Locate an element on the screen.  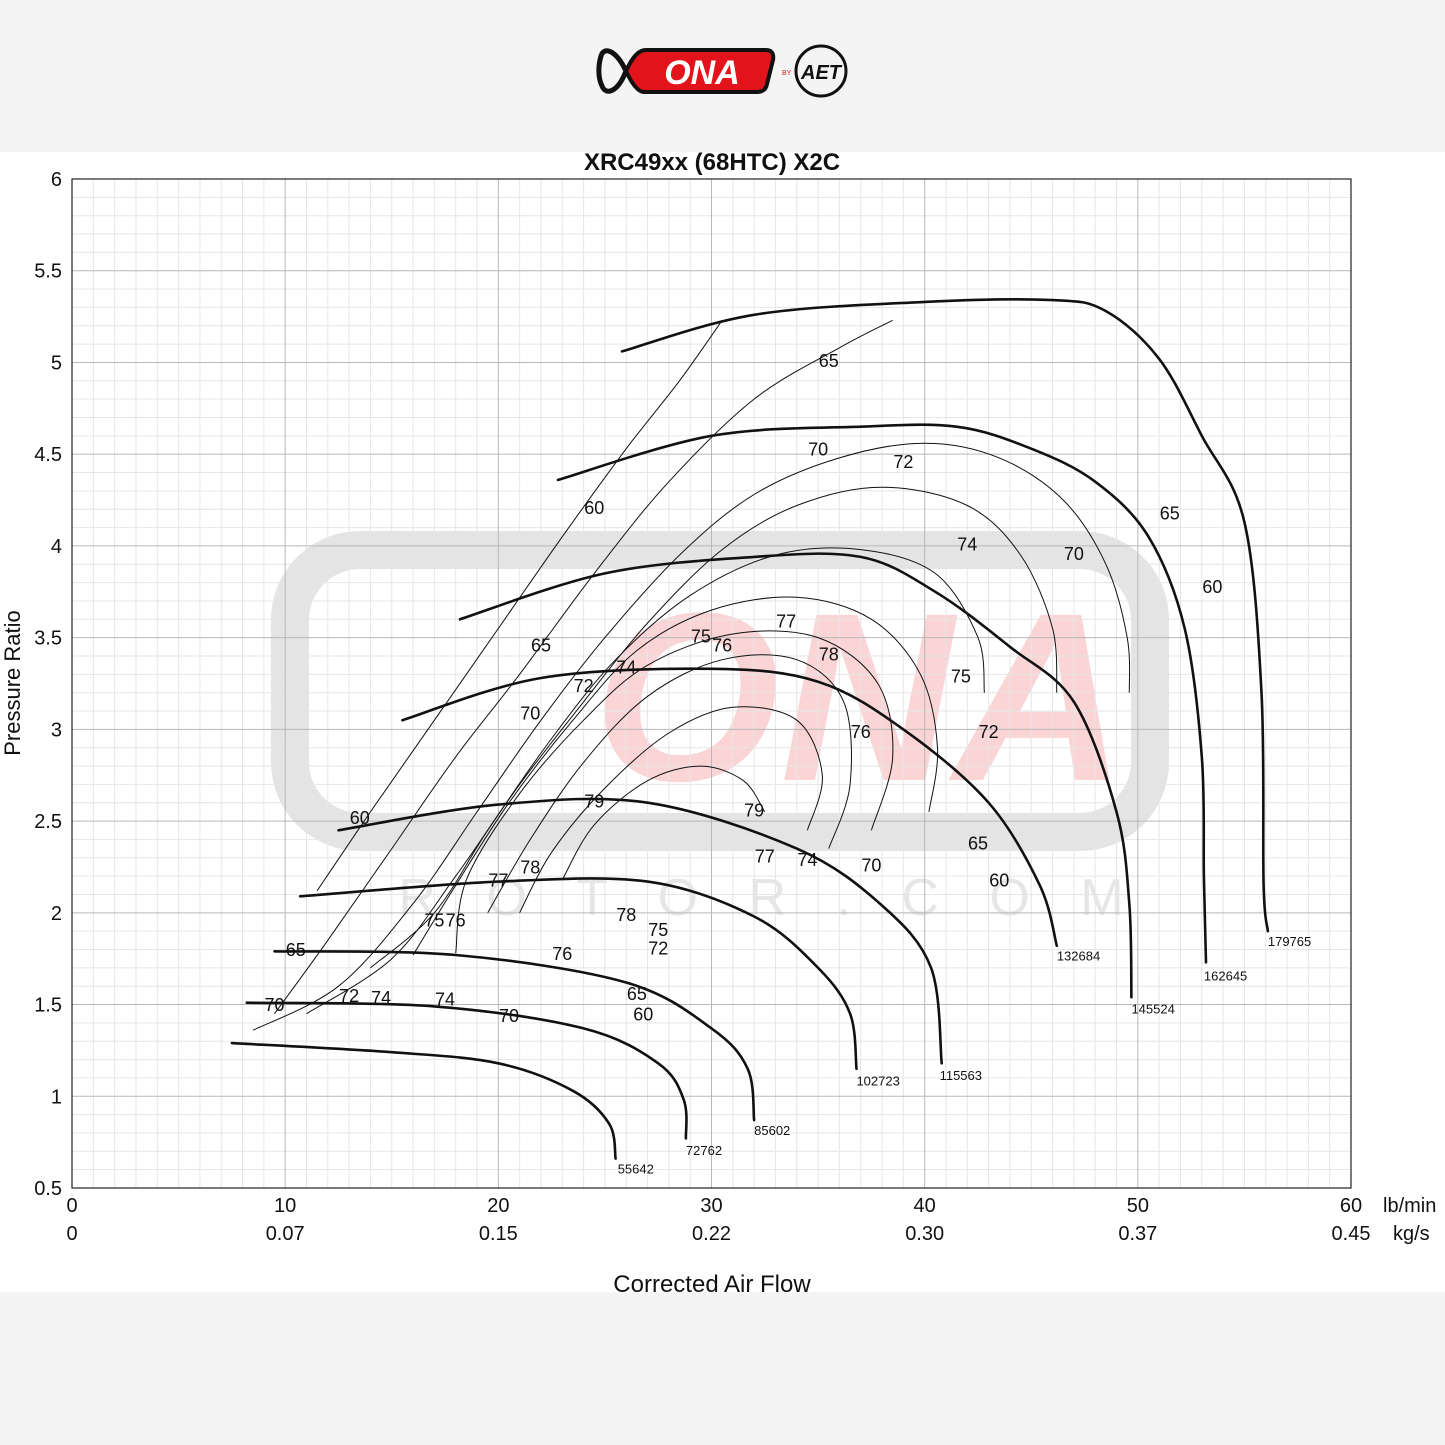
y-tick-label: 2 is located at coordinates (56, 914).